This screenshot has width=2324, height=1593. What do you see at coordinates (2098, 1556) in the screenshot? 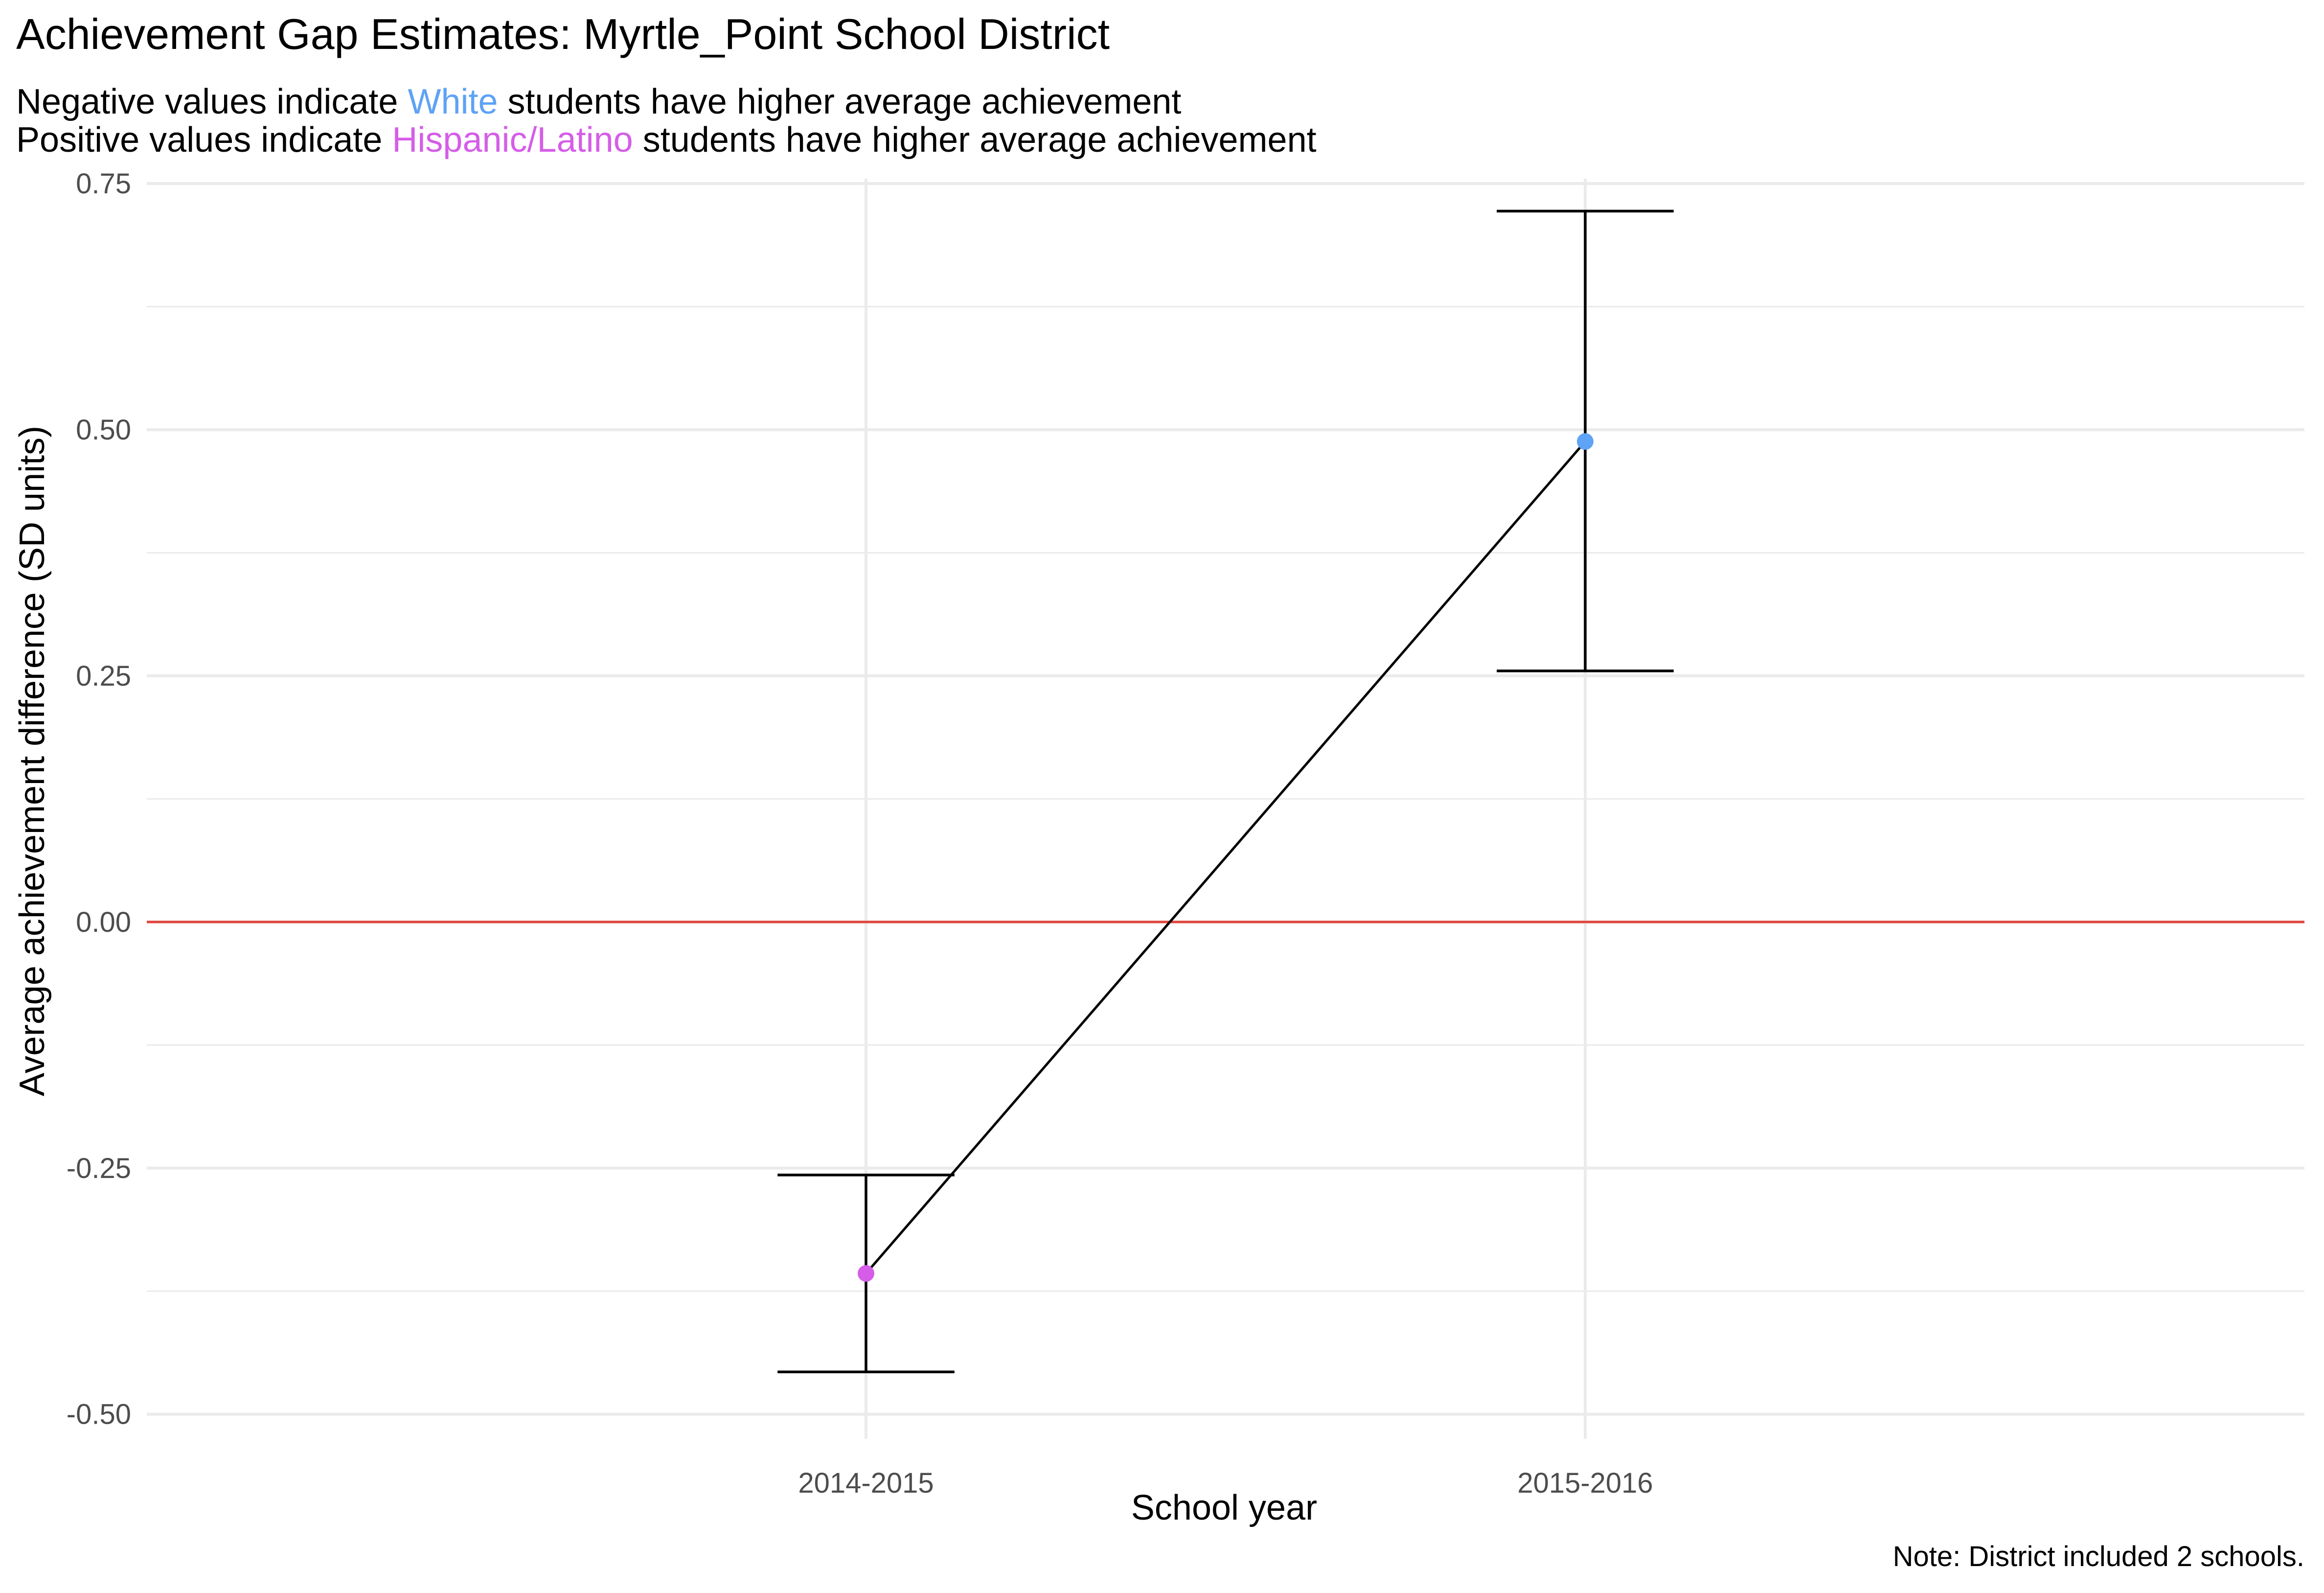
I see `chart-caption: Note: District included 2 schools.` at bounding box center [2098, 1556].